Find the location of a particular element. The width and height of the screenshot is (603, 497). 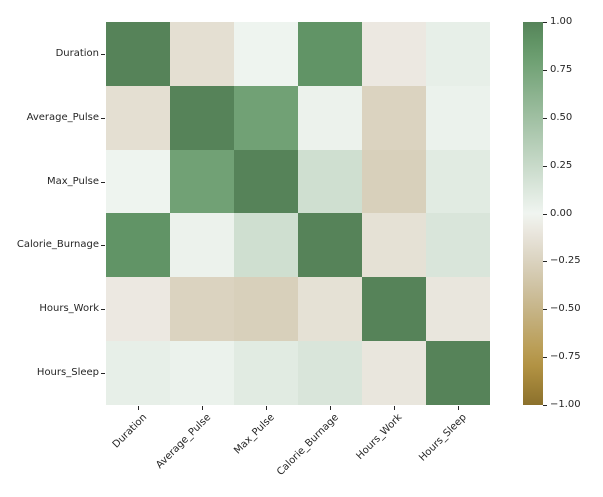

colorbar is located at coordinates (533, 213).